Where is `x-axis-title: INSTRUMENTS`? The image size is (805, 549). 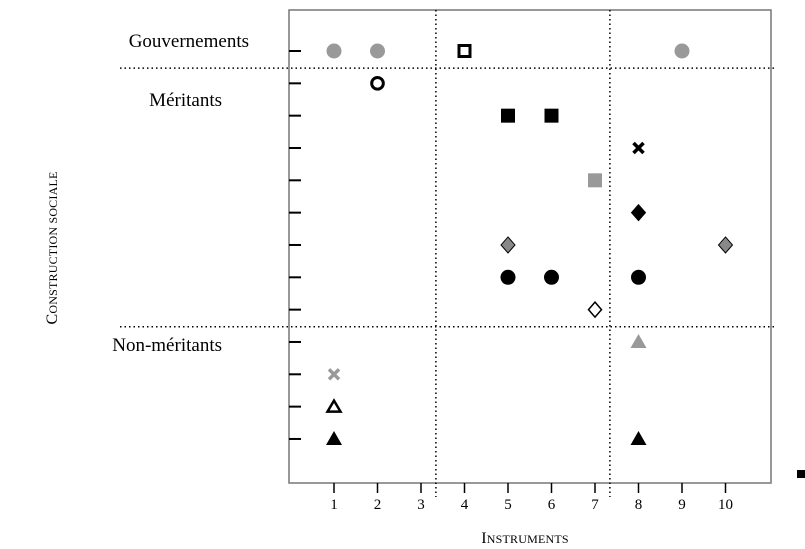 x-axis-title: INSTRUMENTS is located at coordinates (525, 538).